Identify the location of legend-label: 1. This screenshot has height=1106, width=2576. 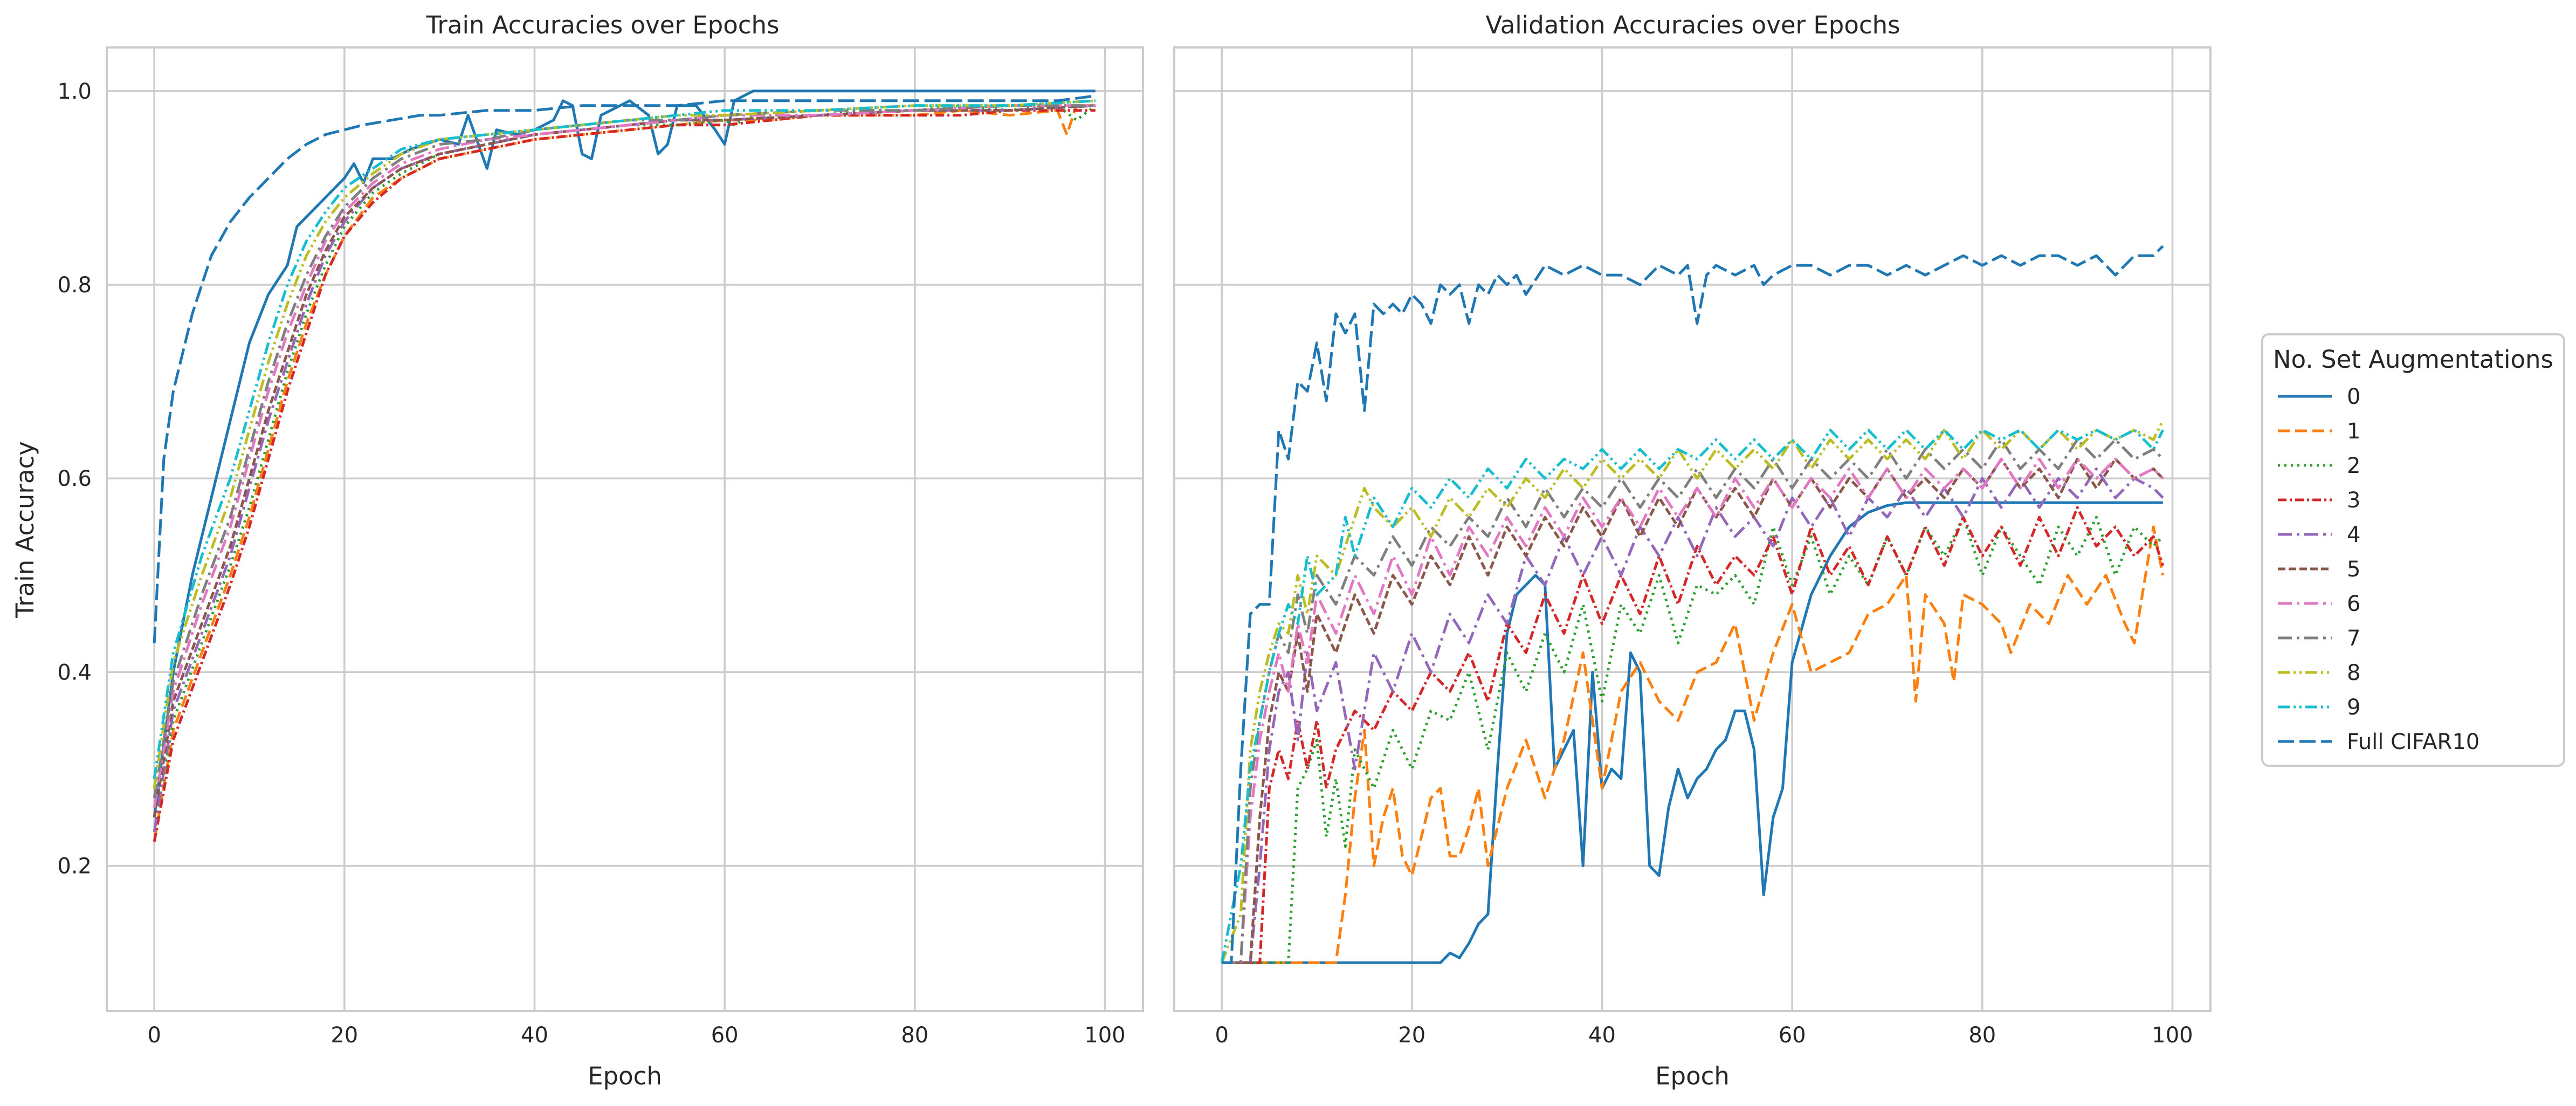
(2353, 431).